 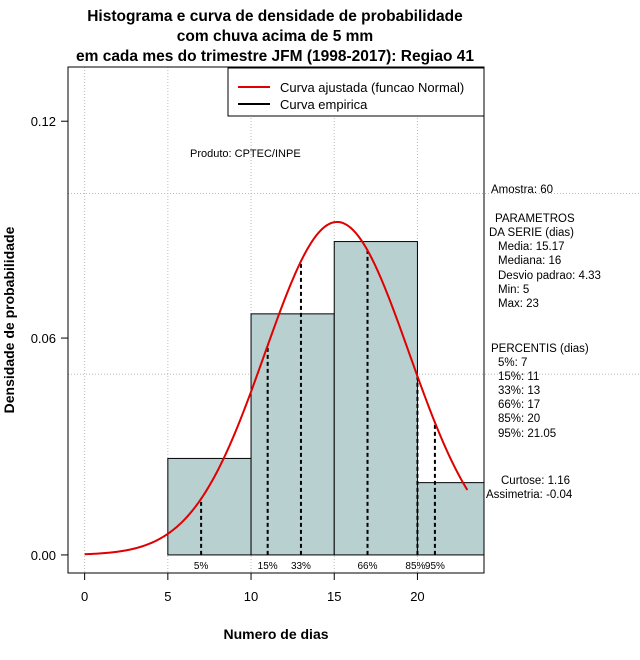 What do you see at coordinates (512, 363) in the screenshot?
I see `percentile-5: 5%: 7` at bounding box center [512, 363].